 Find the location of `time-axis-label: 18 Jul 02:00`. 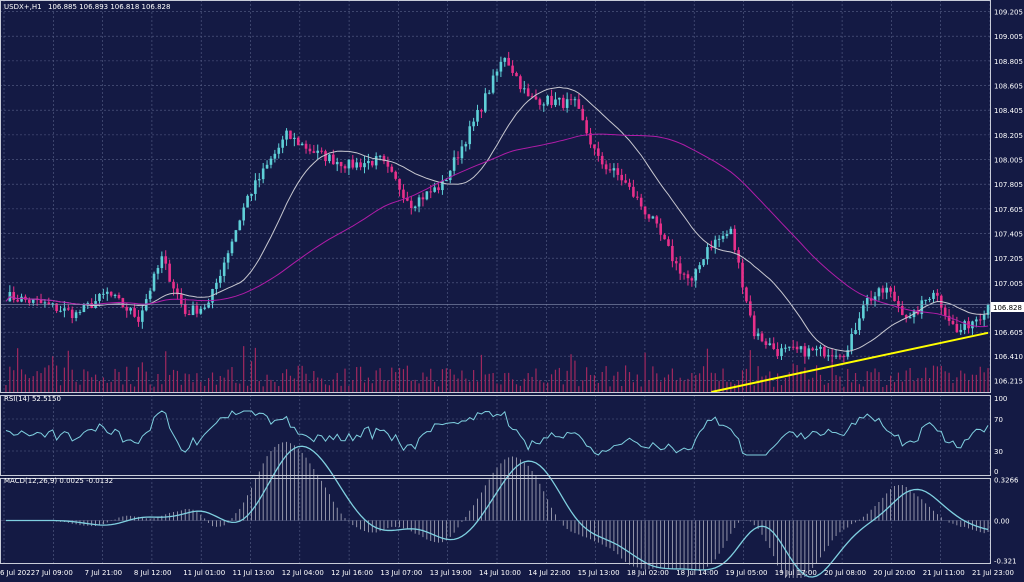

time-axis-label: 18 Jul 02:00 is located at coordinates (648, 573).